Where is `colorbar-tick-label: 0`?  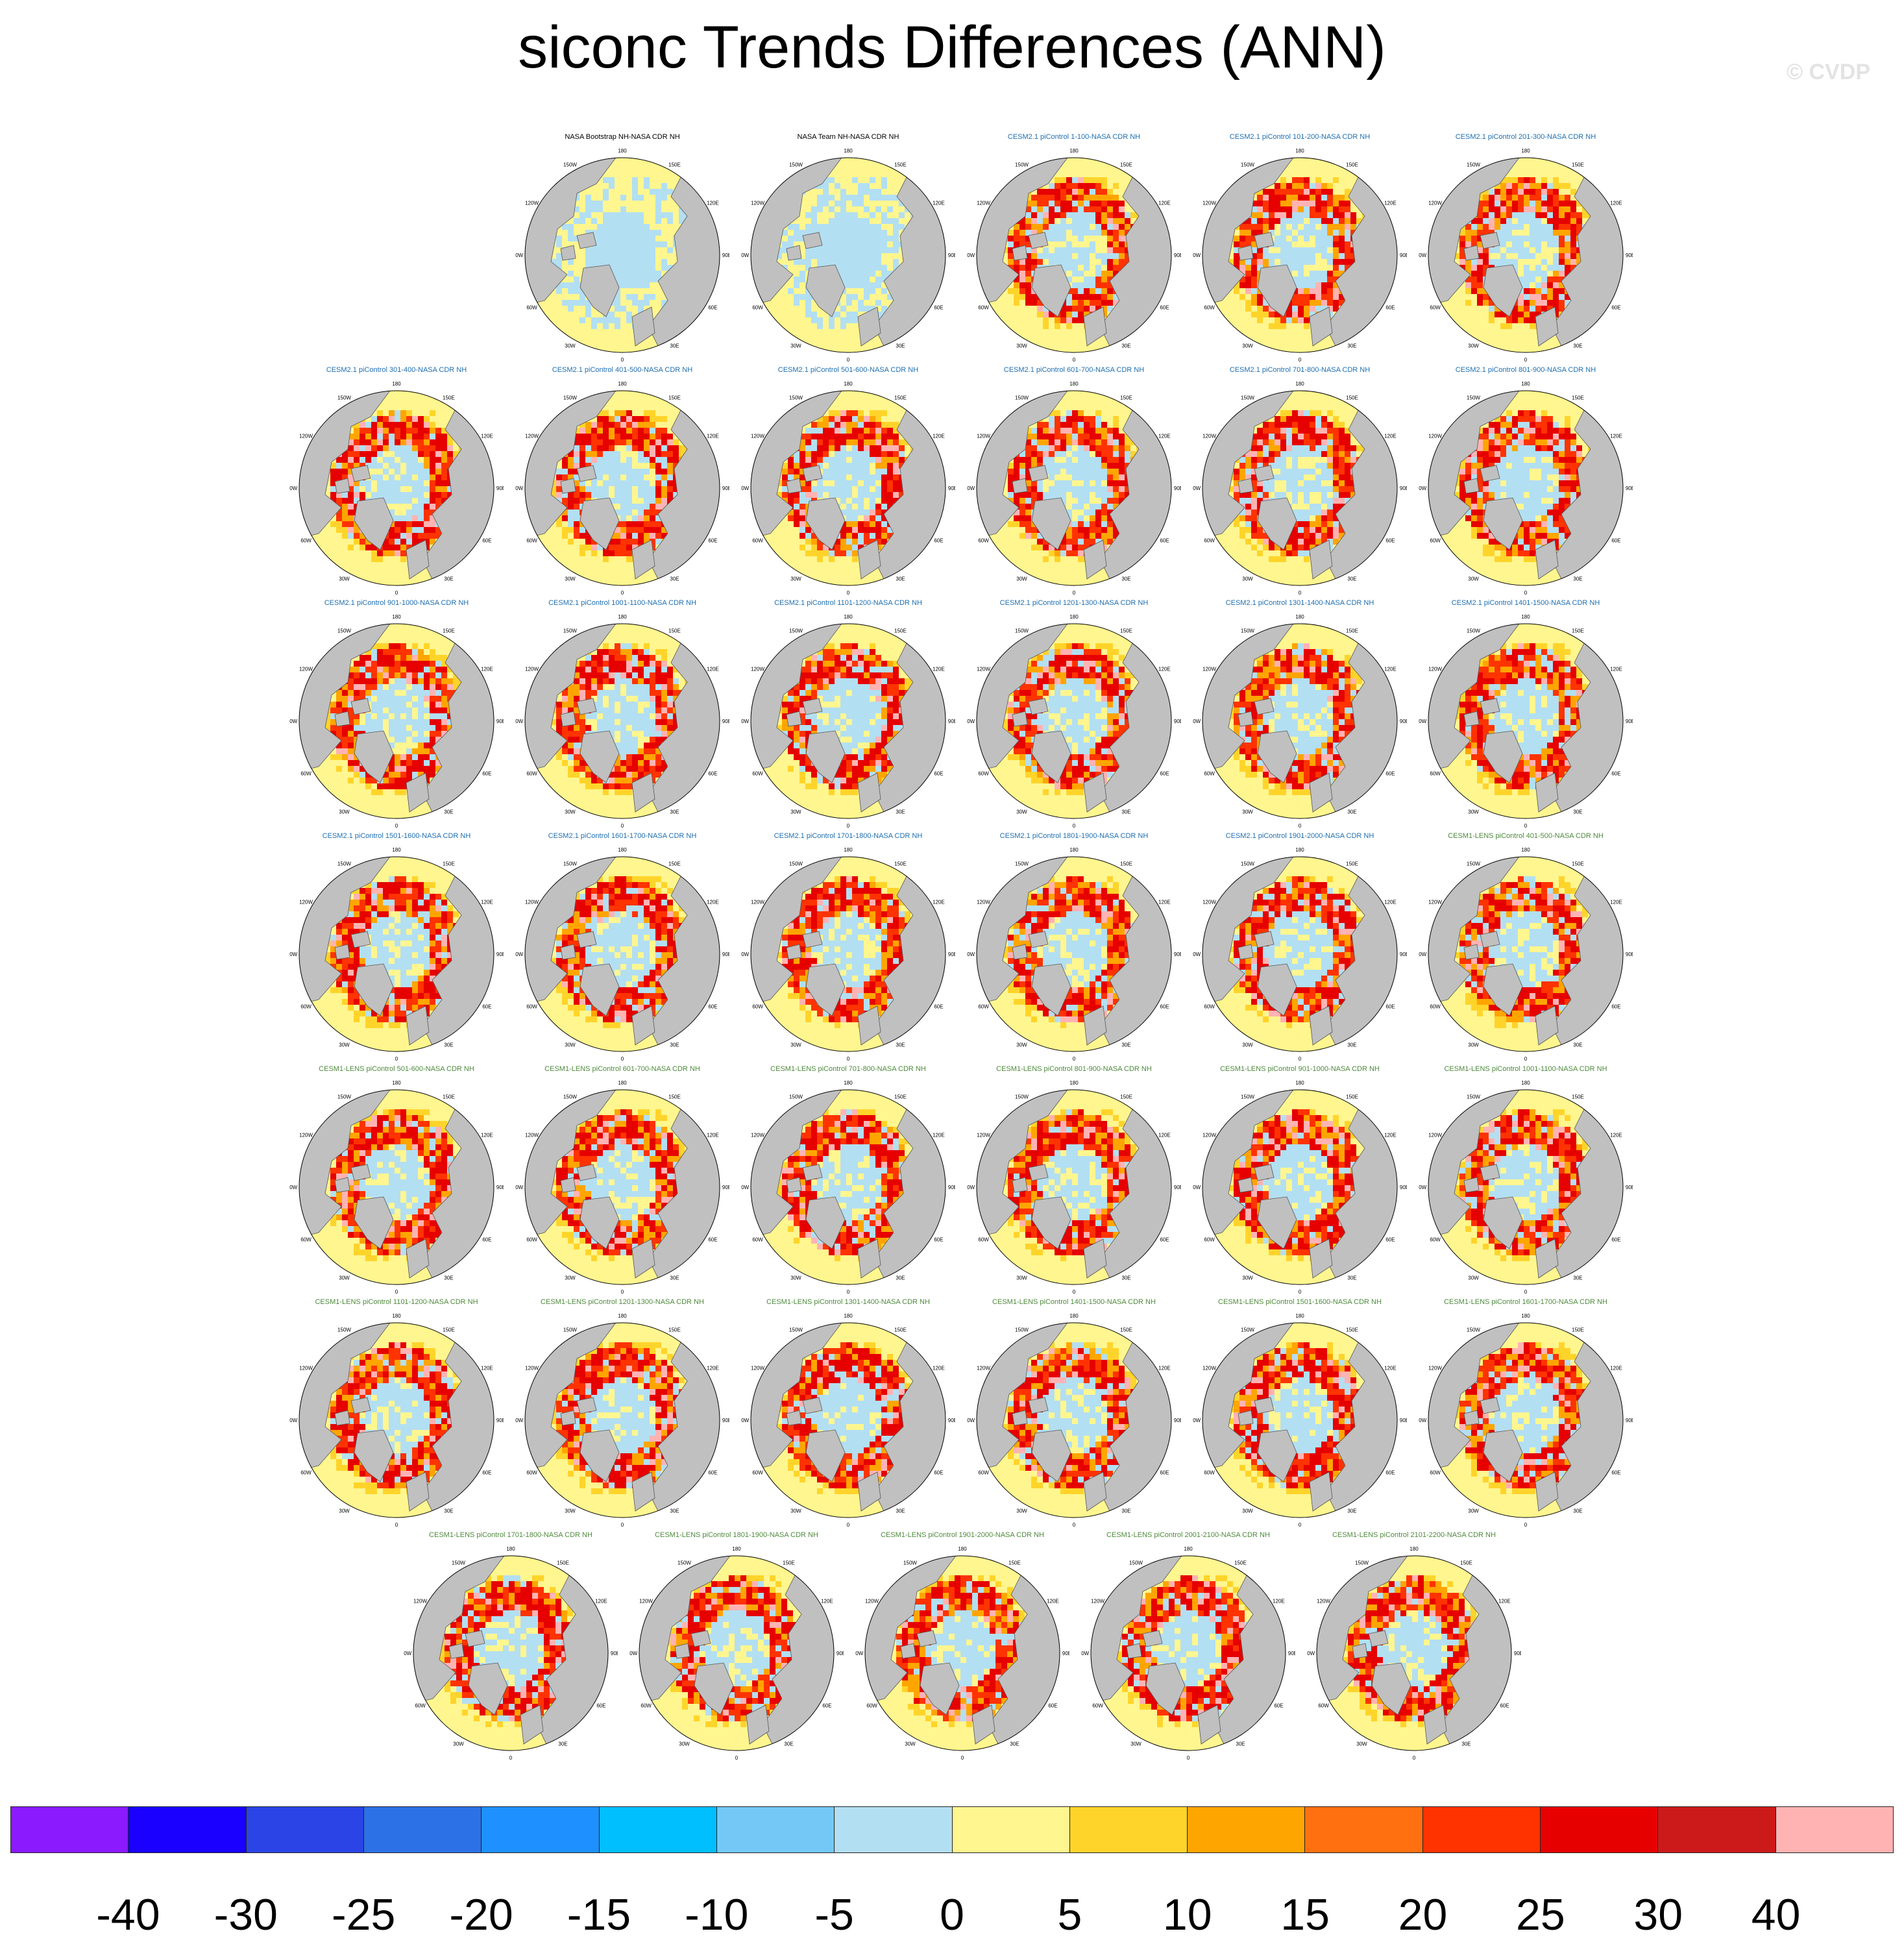
colorbar-tick-label: 0 is located at coordinates (952, 1915).